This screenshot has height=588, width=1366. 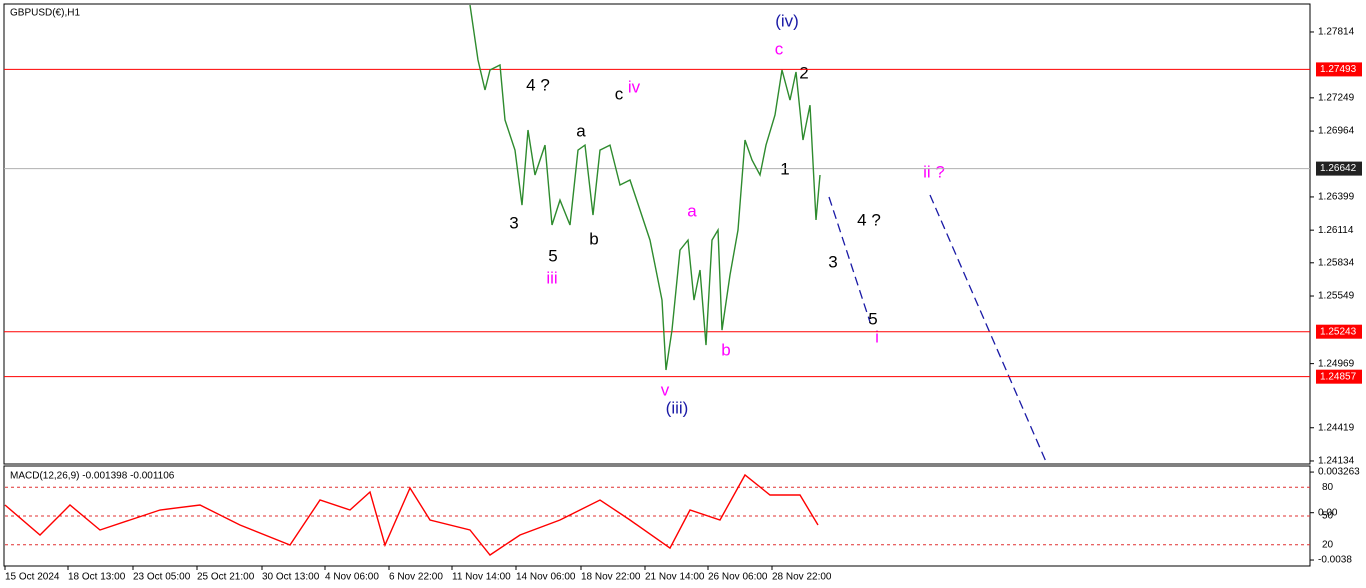 I want to click on x-tick-label: 25 Oct 21:00, so click(x=226, y=577).